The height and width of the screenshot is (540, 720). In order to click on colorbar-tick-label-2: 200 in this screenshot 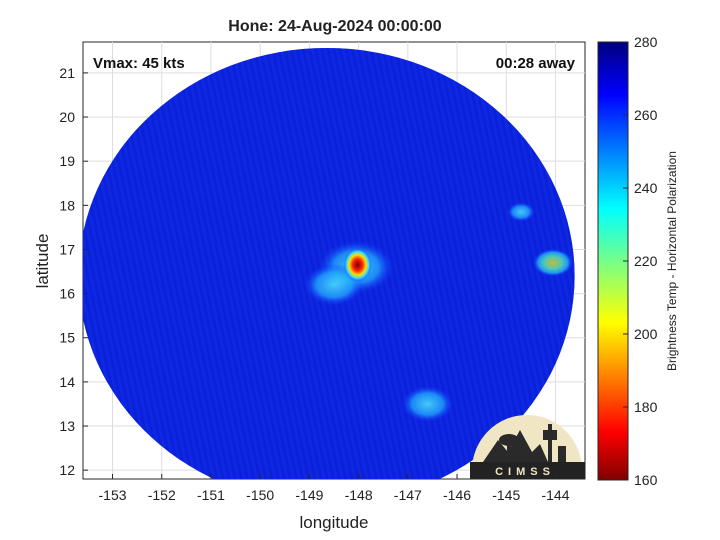, I will do `click(646, 334)`.